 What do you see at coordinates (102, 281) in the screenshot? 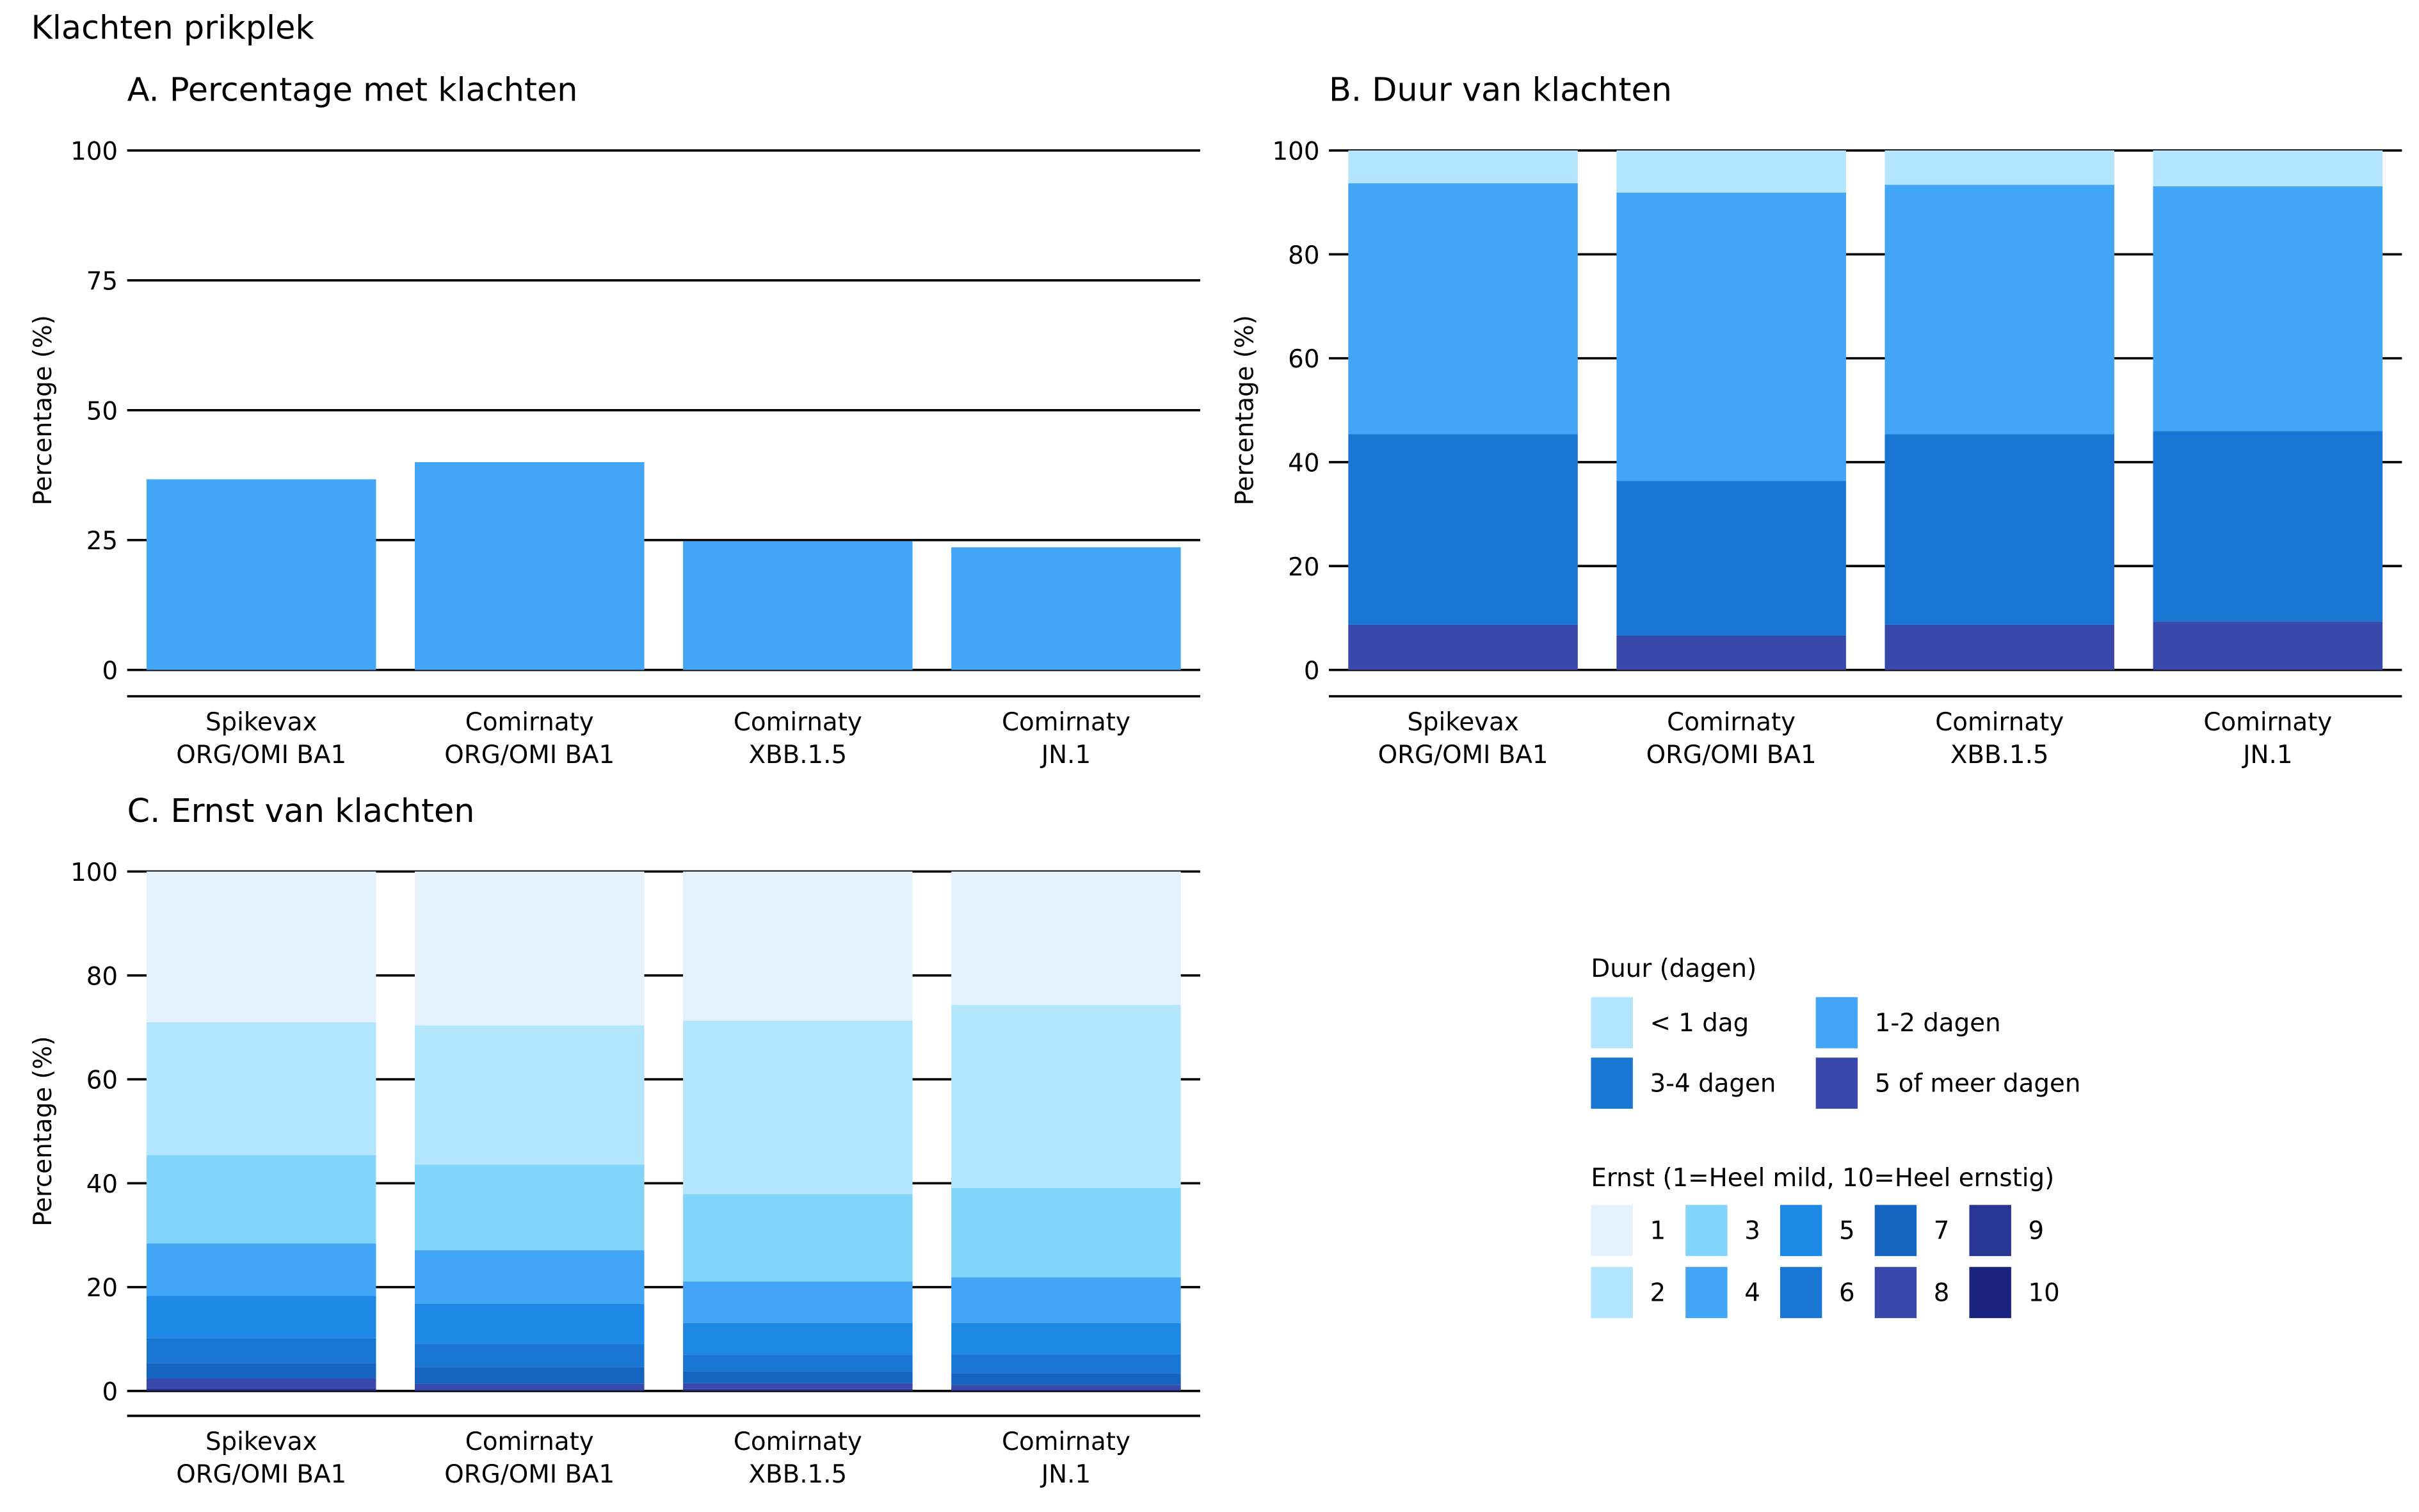
I see `y-tick-label: 75` at bounding box center [102, 281].